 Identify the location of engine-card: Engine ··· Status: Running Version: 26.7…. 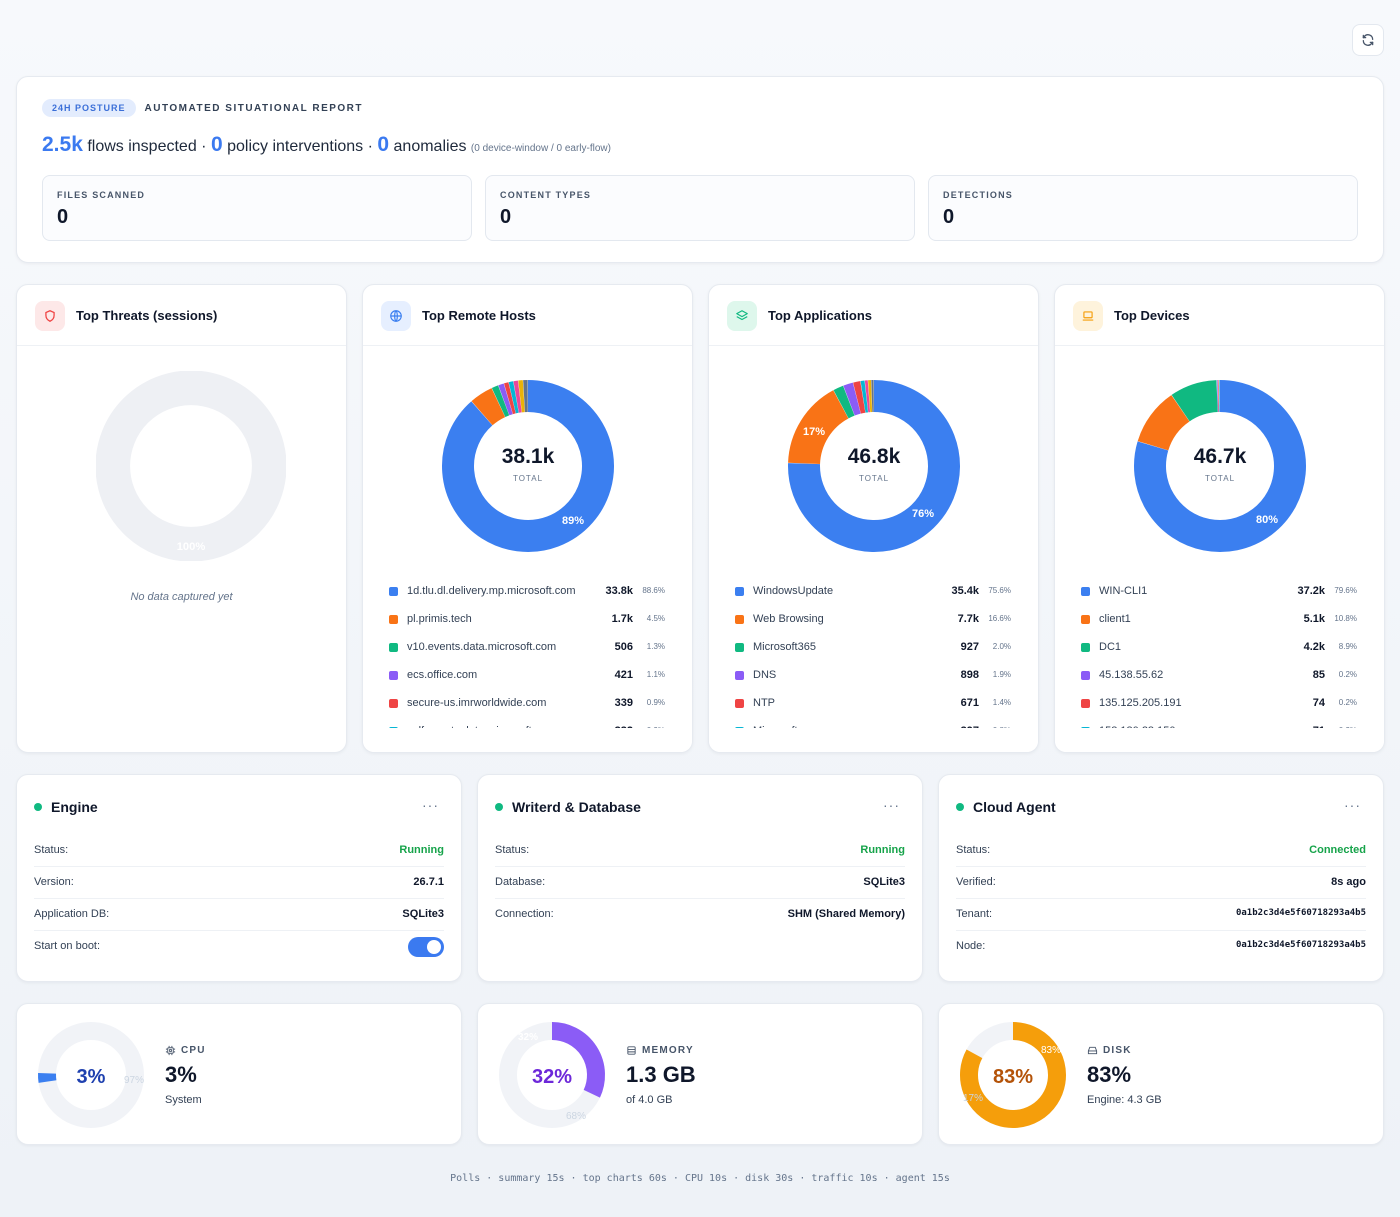
(239, 878).